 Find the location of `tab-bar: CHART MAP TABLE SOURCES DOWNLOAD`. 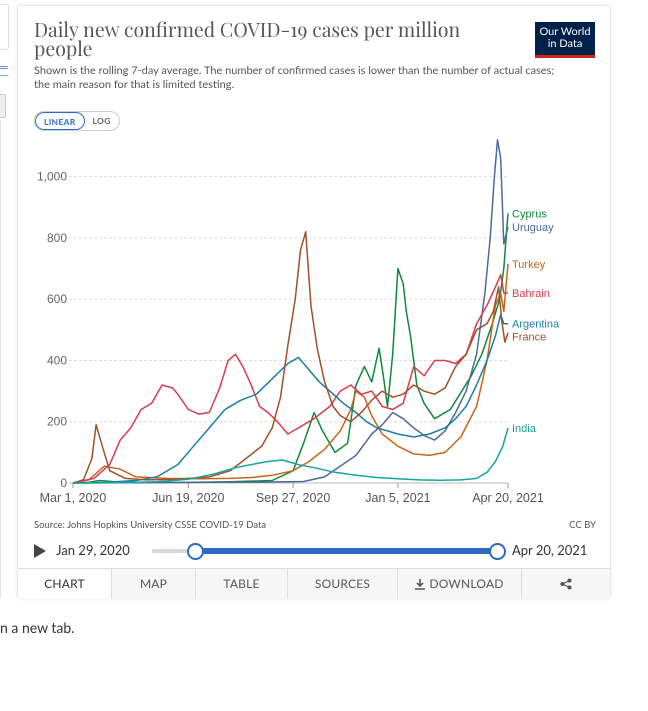

tab-bar: CHART MAP TABLE SOURCES DOWNLOAD is located at coordinates (314, 583).